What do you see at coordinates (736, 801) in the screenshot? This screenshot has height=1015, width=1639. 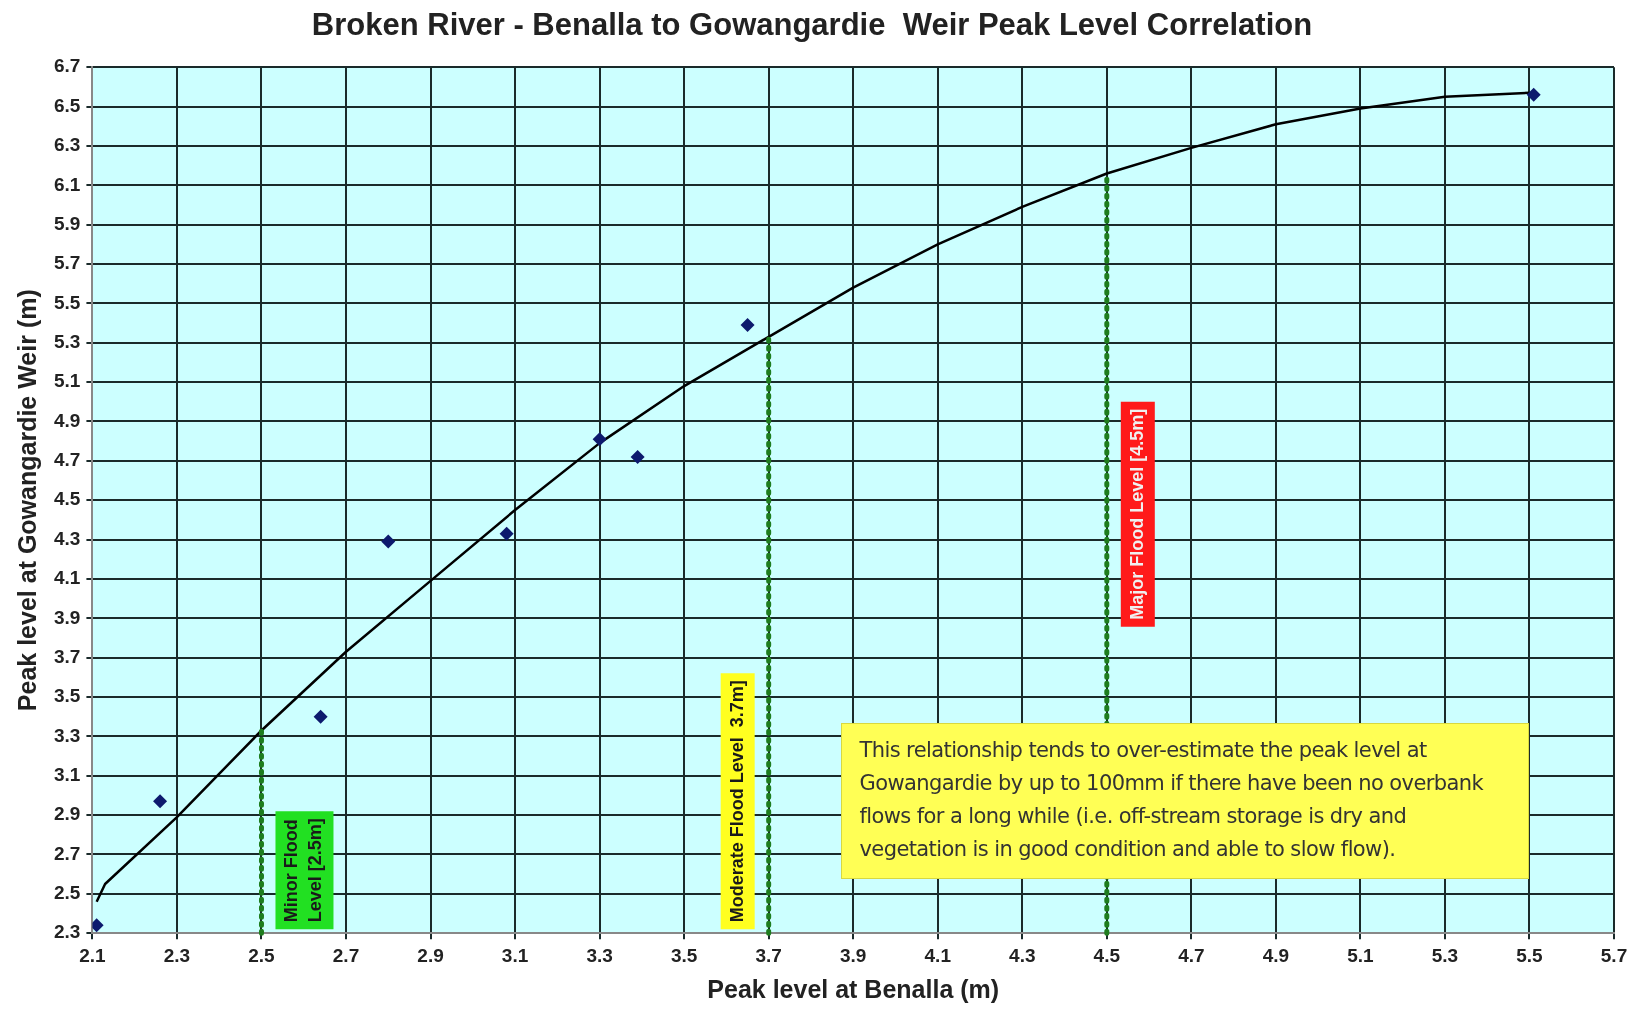 I see `ref-line-label: Moderate Flood Level 3.7m]` at bounding box center [736, 801].